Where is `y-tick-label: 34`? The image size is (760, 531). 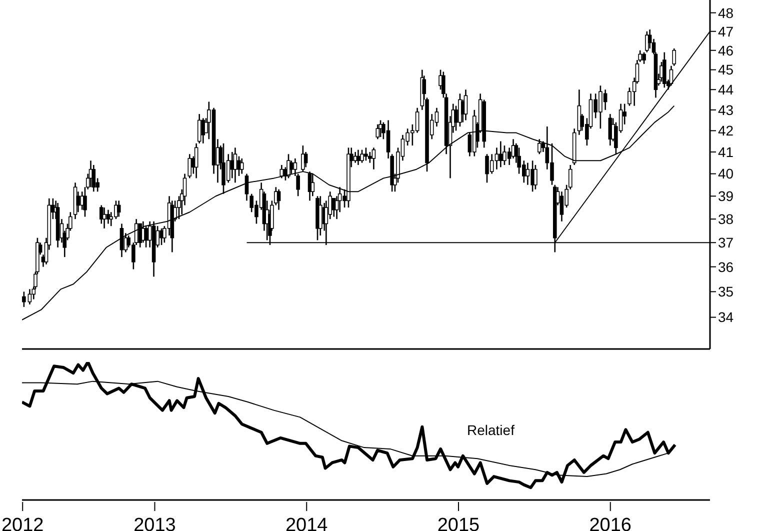 y-tick-label: 34 is located at coordinates (726, 317).